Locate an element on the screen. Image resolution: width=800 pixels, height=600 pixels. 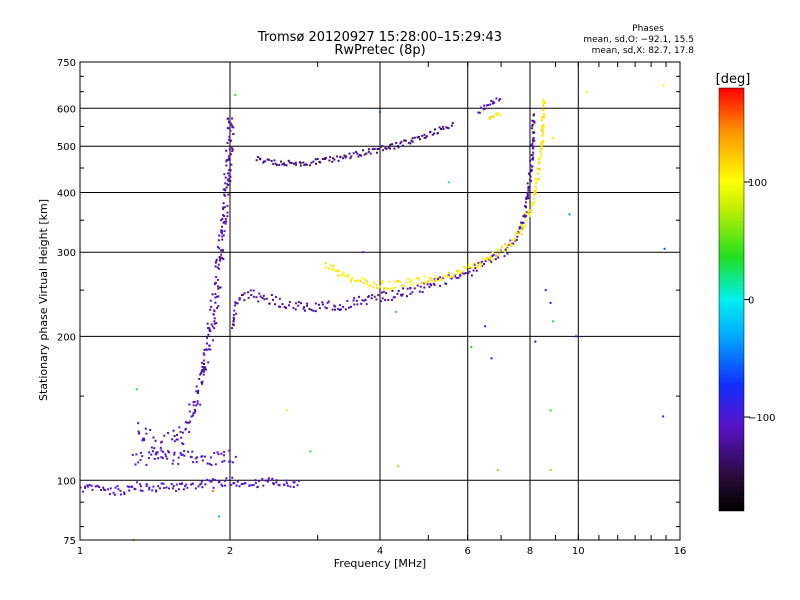
stats-line-o: mean, sd,O: −92.1, 15.5 is located at coordinates (638, 40).